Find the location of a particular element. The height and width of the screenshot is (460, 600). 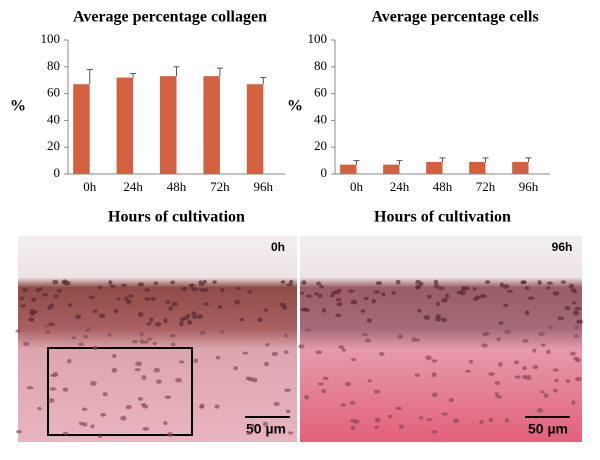

x-tick-label: 24h is located at coordinates (400, 186).